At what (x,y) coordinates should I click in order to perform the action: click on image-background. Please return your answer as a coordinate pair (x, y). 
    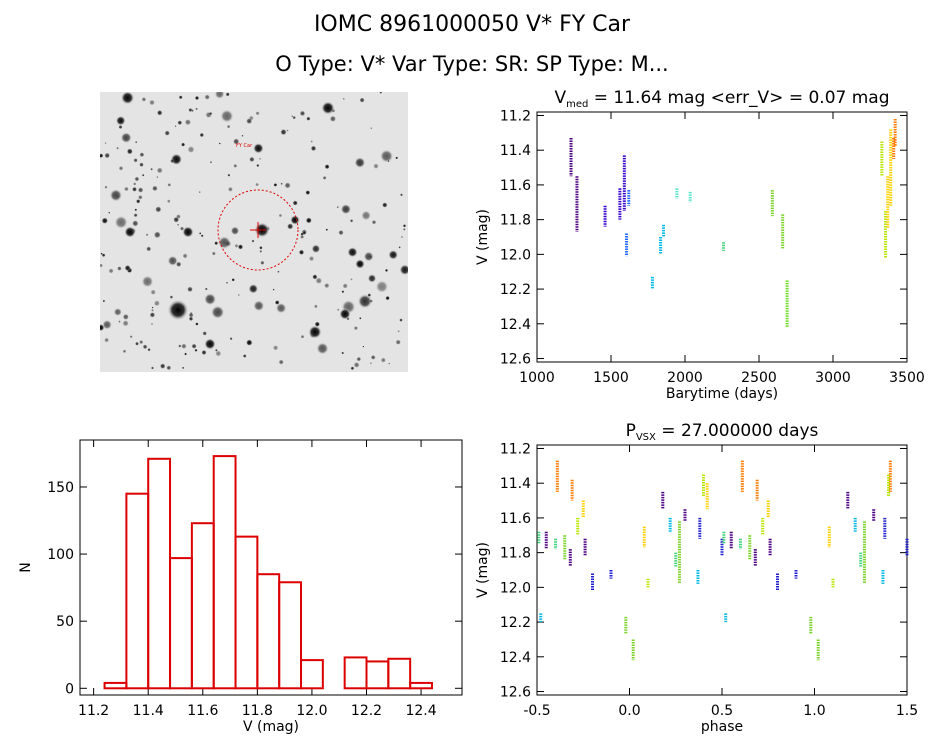
    Looking at the image, I should click on (254, 232).